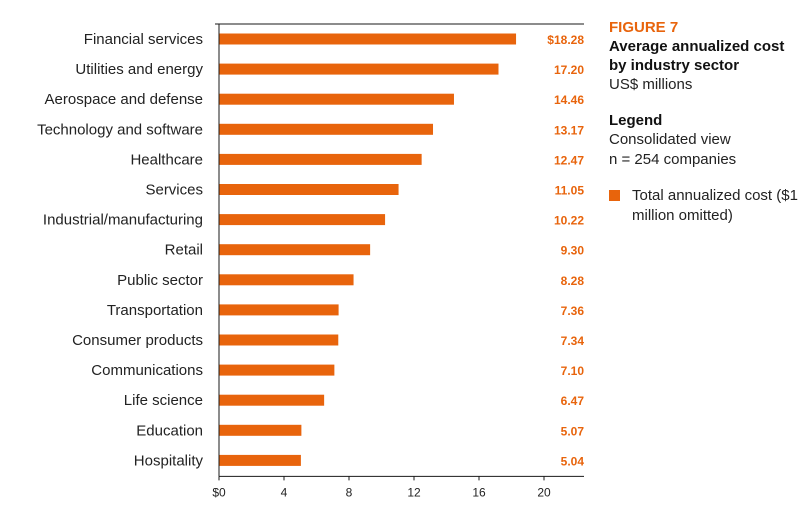 The width and height of the screenshot is (806, 507). I want to click on value-label: 14.46, so click(569, 100).